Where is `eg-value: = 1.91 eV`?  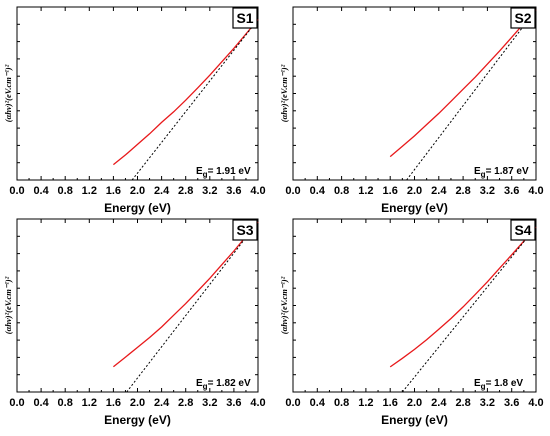
eg-value: = 1.91 eV is located at coordinates (229, 171).